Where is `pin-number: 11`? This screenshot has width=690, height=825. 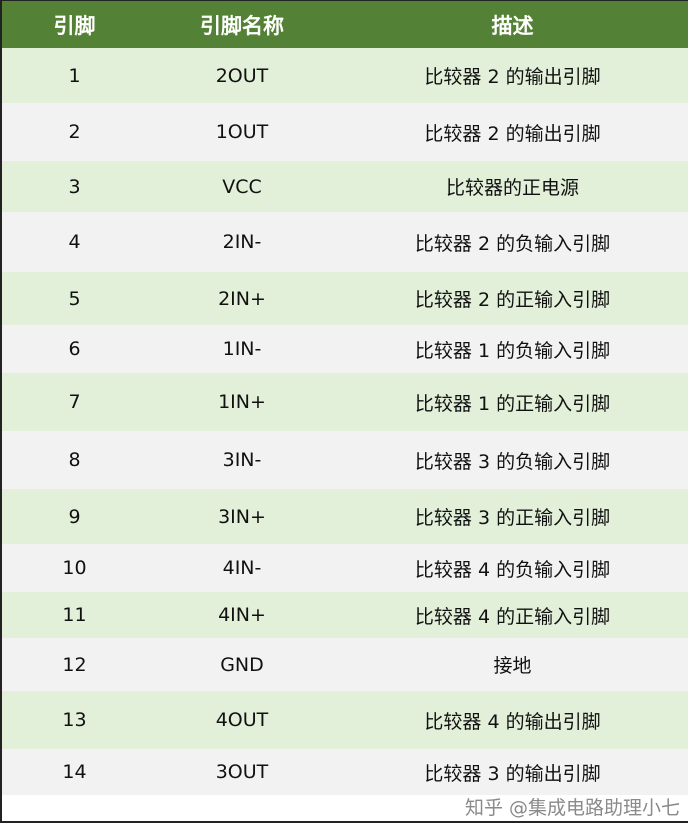
pin-number: 11 is located at coordinates (74, 615).